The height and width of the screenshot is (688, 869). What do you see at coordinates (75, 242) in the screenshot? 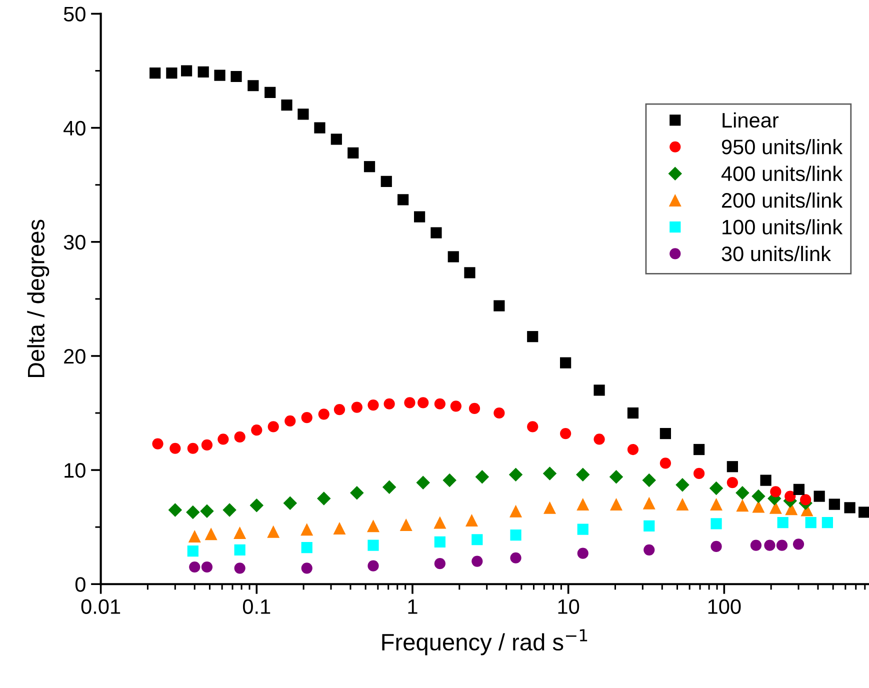
I see `y-tick-label: 30` at bounding box center [75, 242].